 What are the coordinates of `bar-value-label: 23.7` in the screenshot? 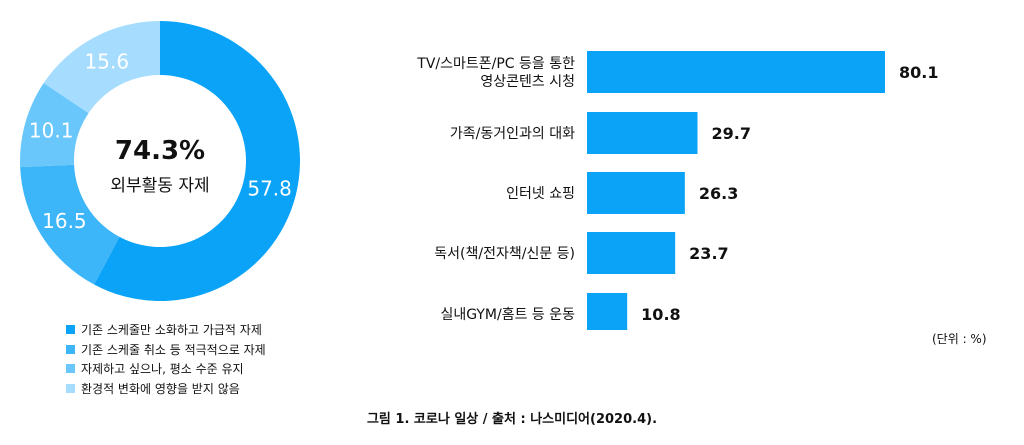 It's located at (708, 253).